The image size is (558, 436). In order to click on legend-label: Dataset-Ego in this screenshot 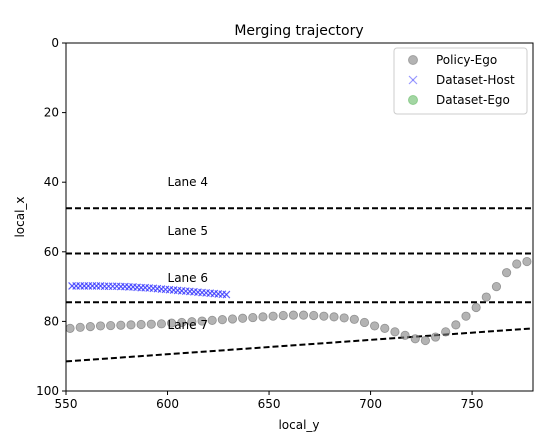, I will do `click(473, 100)`.